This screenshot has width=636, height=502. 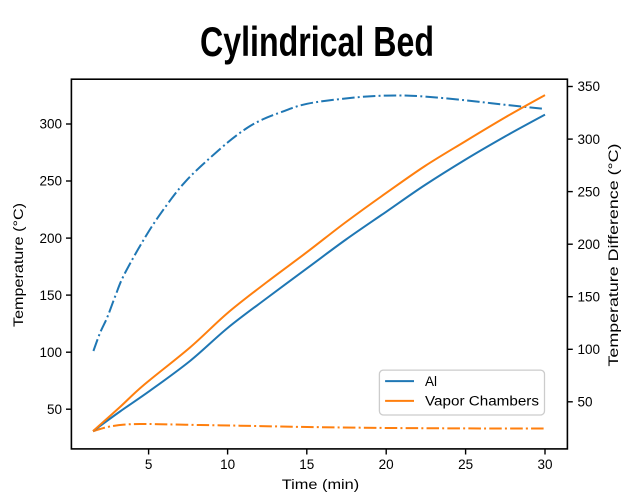 What do you see at coordinates (320, 484) in the screenshot?
I see `svg-text: Time (min)` at bounding box center [320, 484].